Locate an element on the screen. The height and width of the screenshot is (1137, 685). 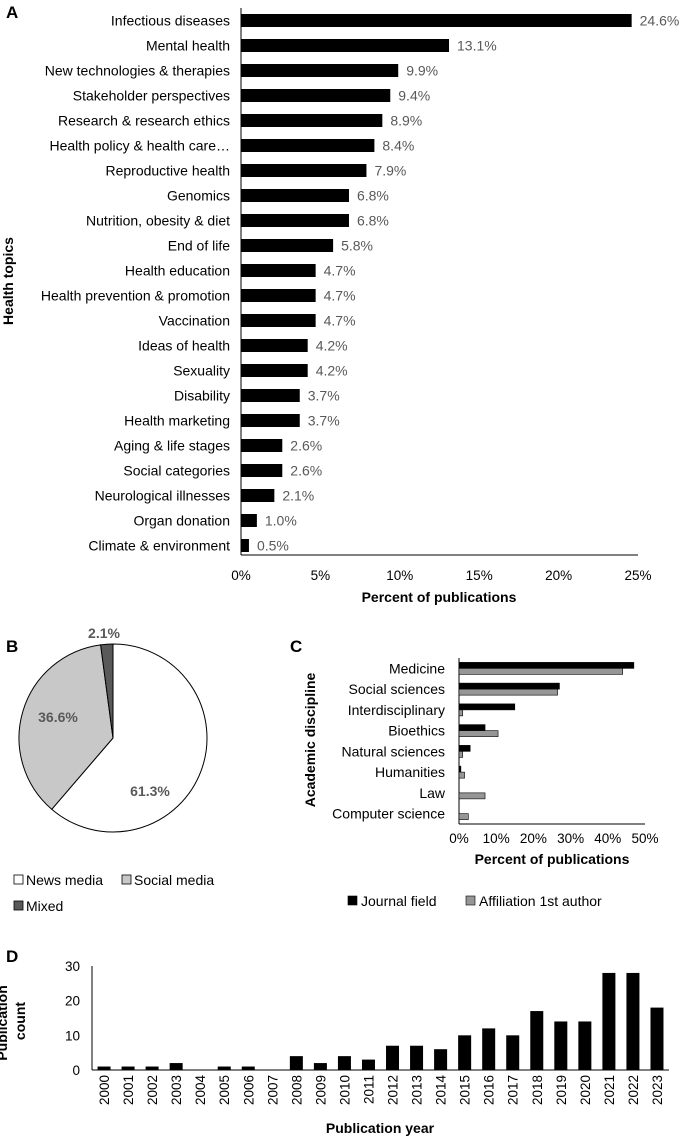
panel-a-value-label-infectious-diseases: 24.6% is located at coordinates (660, 21).